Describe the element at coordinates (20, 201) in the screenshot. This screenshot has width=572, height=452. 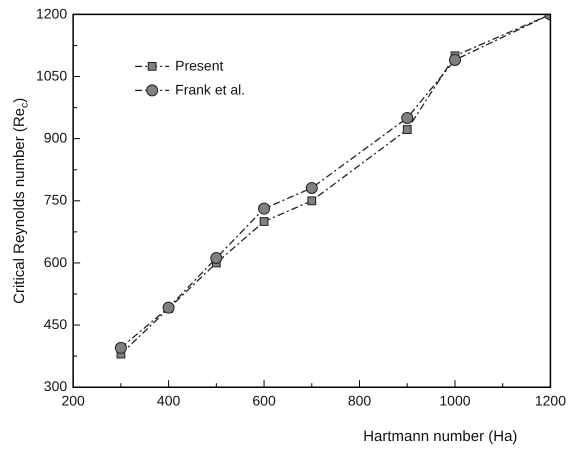
I see `y-axis-title: Critical Reynolds number (Rec)` at that location.